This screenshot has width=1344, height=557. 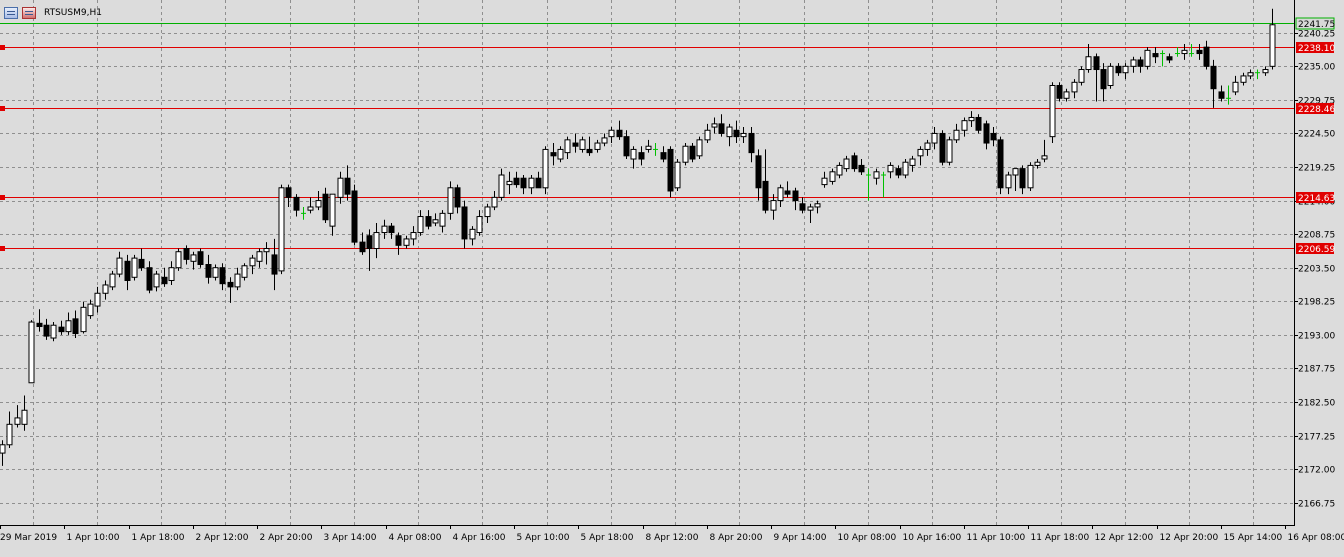 I want to click on time-tick-label: 3 Apr 14:00, so click(x=350, y=538).